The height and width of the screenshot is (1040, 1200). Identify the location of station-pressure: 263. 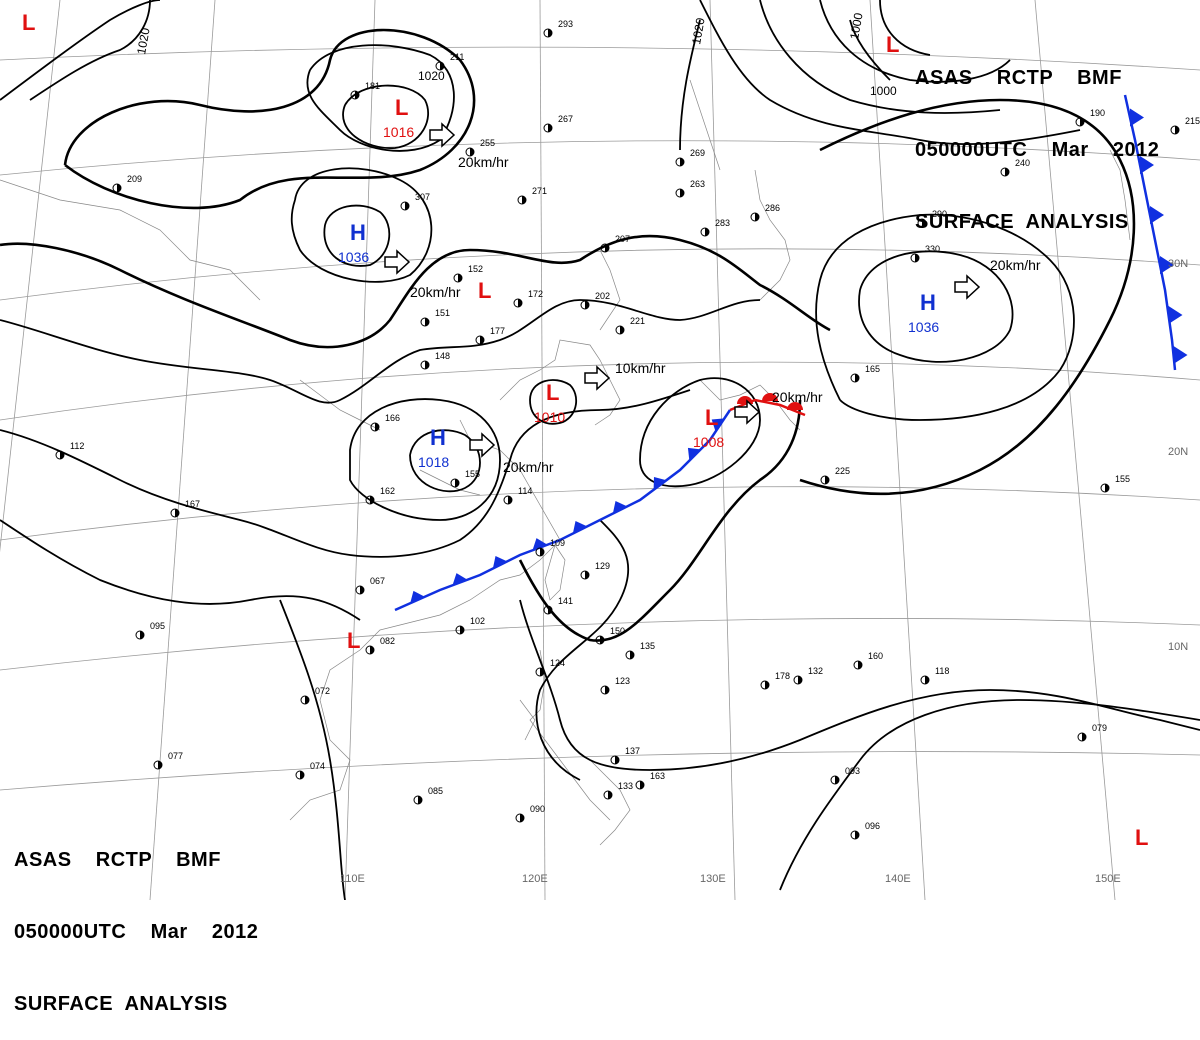
(697, 184).